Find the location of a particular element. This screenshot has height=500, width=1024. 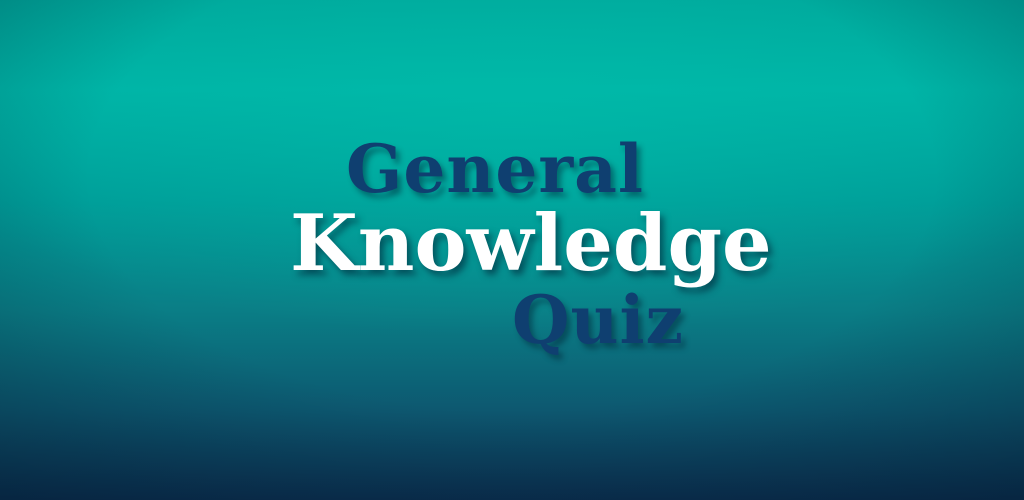

title-word-knowledge: Knowledge is located at coordinates (531, 243).